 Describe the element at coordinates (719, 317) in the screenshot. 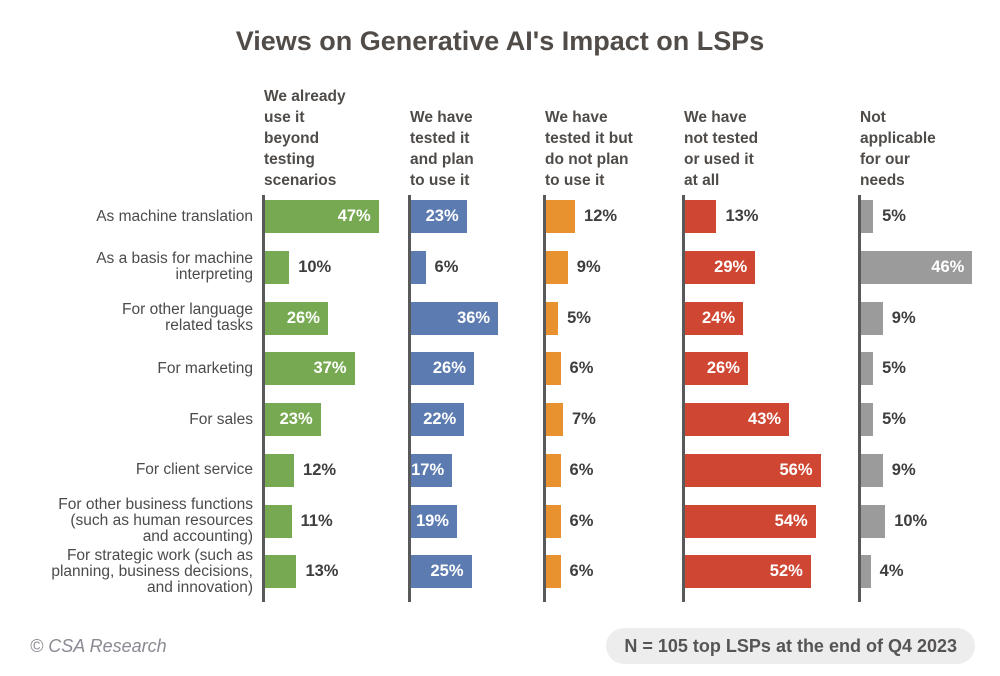

I see `bar-value-label: 24%` at that location.